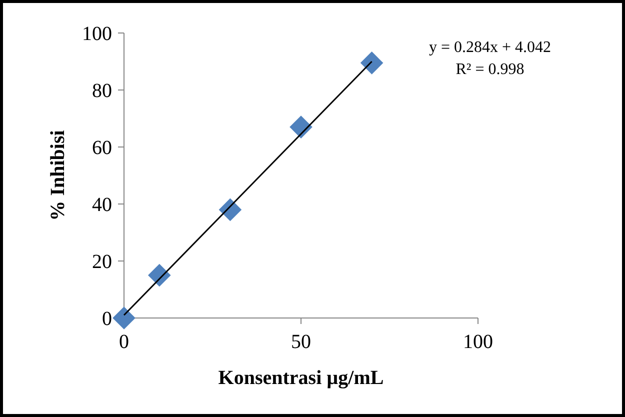 The image size is (625, 417). What do you see at coordinates (58, 175) in the screenshot?
I see `y-axis-title: % Inhibisi` at bounding box center [58, 175].